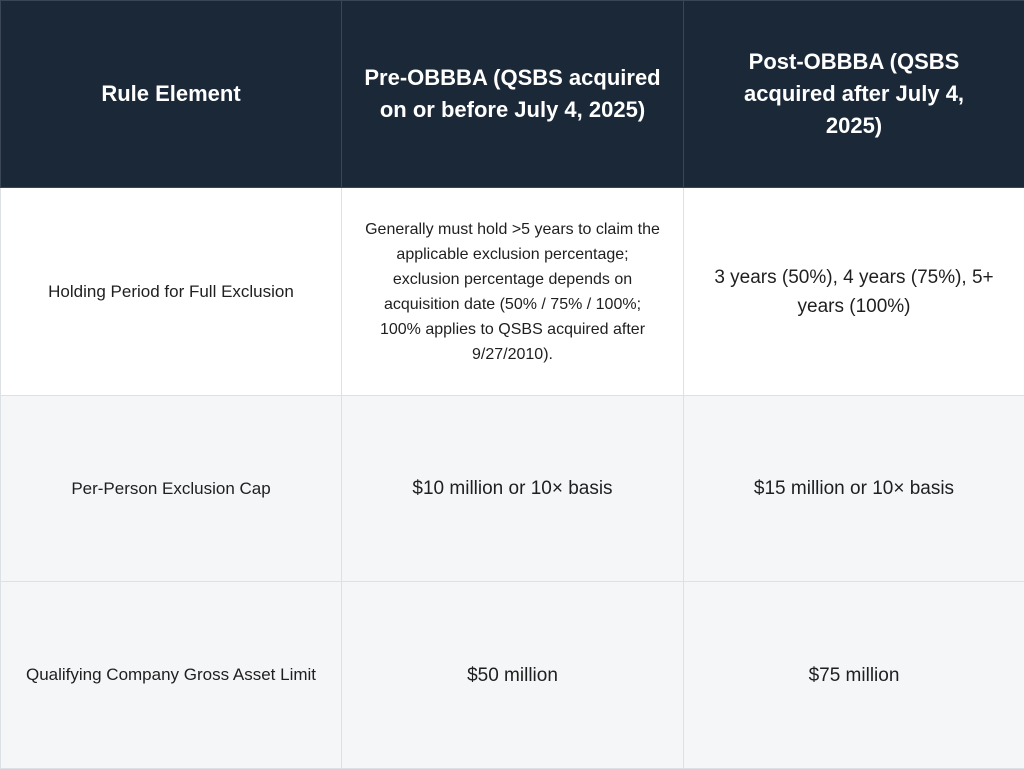  I want to click on pre-obbba-cell: $50 million, so click(513, 675).